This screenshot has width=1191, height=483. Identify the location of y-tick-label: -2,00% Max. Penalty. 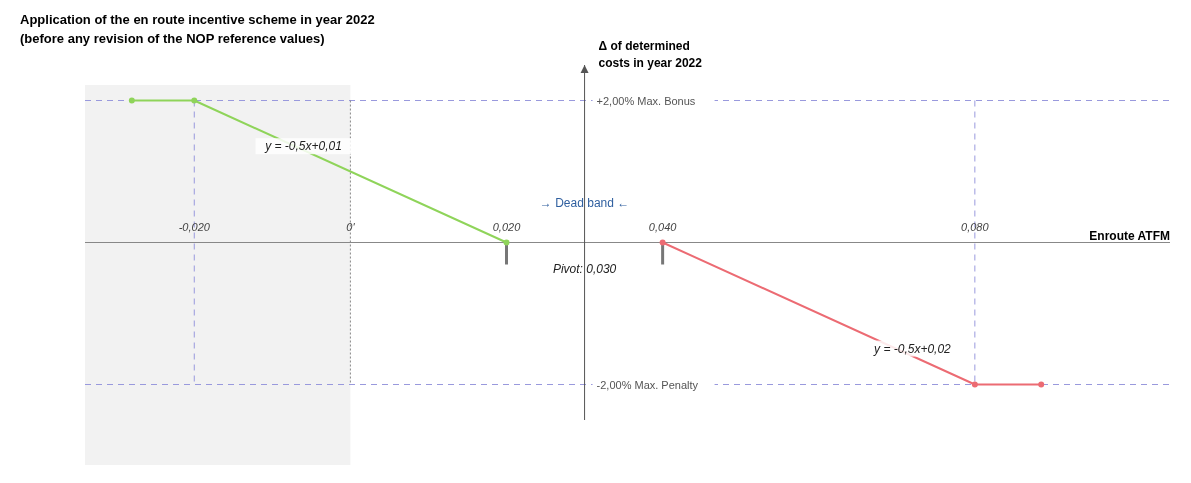
(647, 384).